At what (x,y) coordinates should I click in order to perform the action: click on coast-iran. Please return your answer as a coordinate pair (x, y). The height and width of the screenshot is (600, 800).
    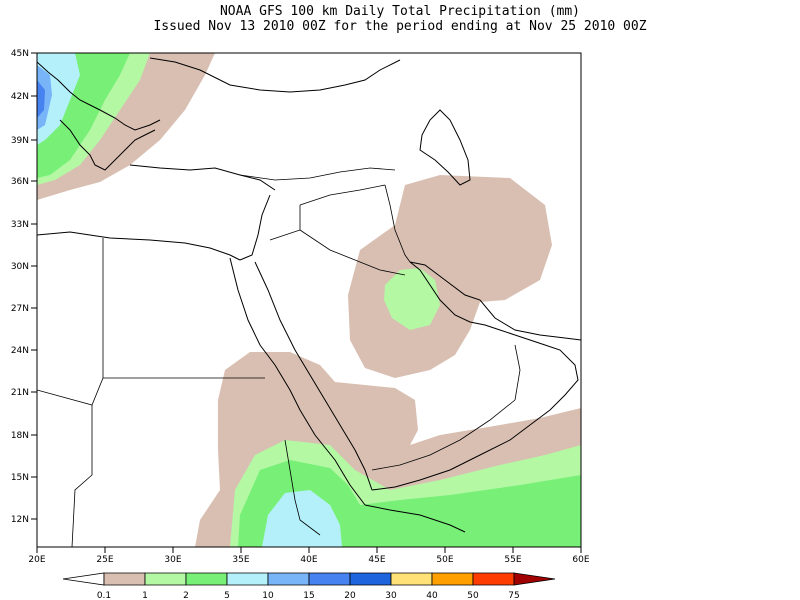
    Looking at the image, I should click on (495, 301).